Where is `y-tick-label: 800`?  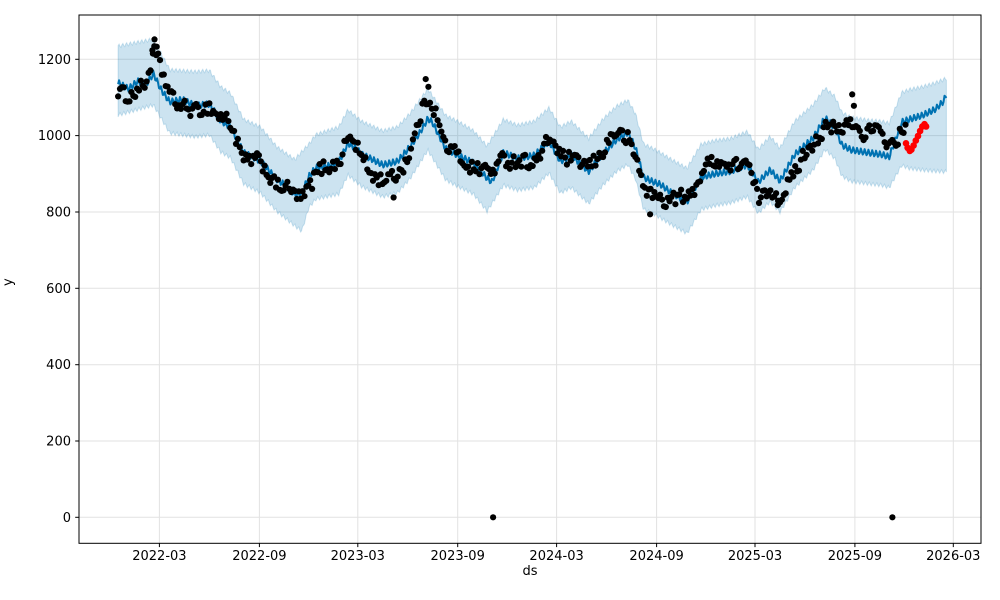 y-tick-label: 800 is located at coordinates (58, 213).